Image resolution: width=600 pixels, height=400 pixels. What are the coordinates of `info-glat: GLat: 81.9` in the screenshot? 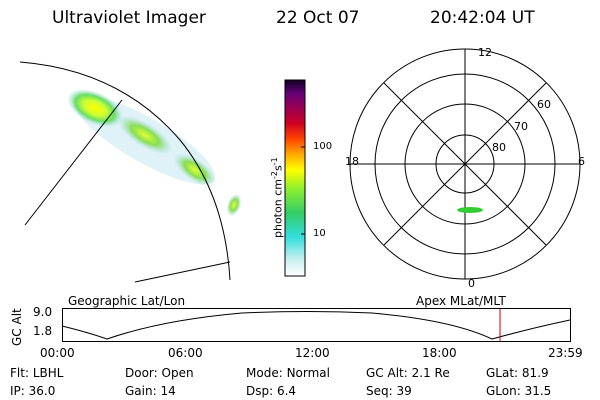 It's located at (517, 373).